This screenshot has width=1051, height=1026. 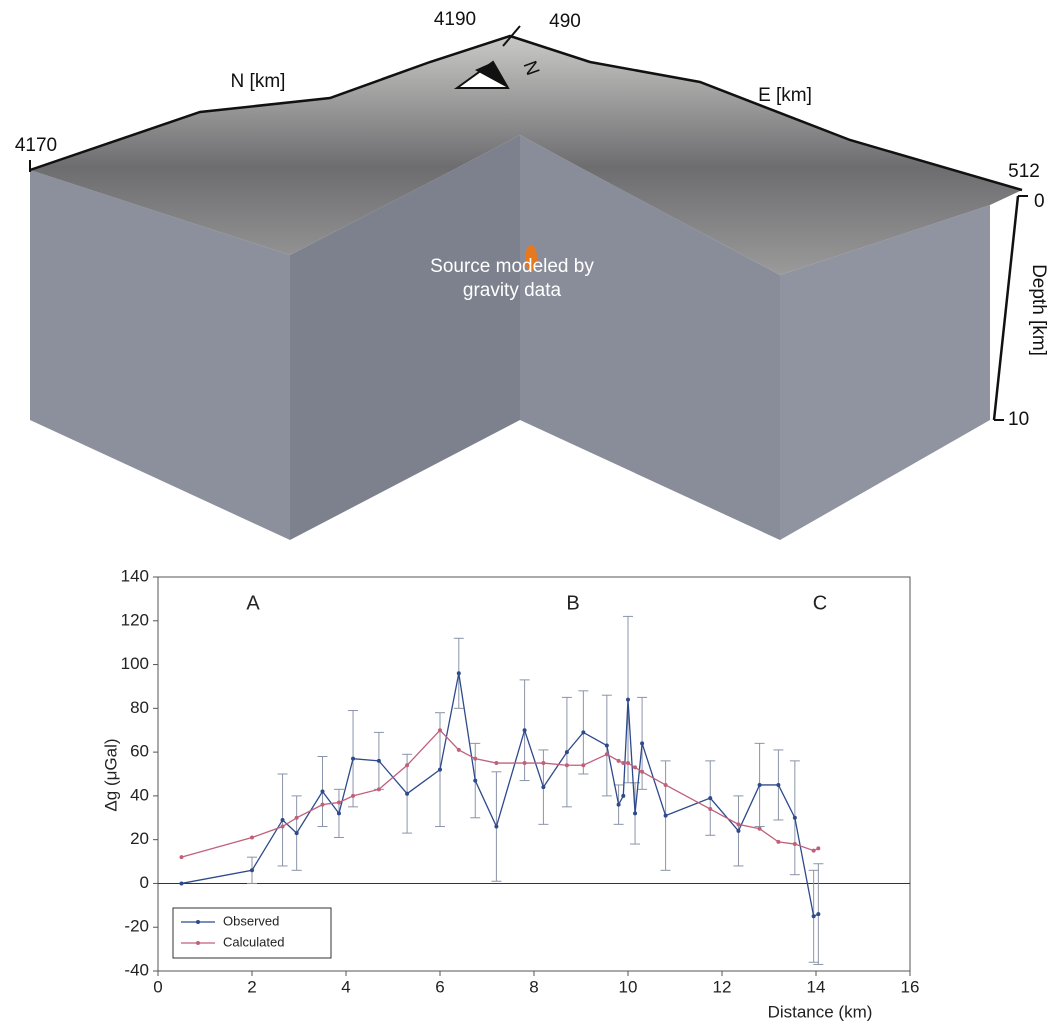 What do you see at coordinates (565, 21) in the screenshot?
I see `coord-label: 490` at bounding box center [565, 21].